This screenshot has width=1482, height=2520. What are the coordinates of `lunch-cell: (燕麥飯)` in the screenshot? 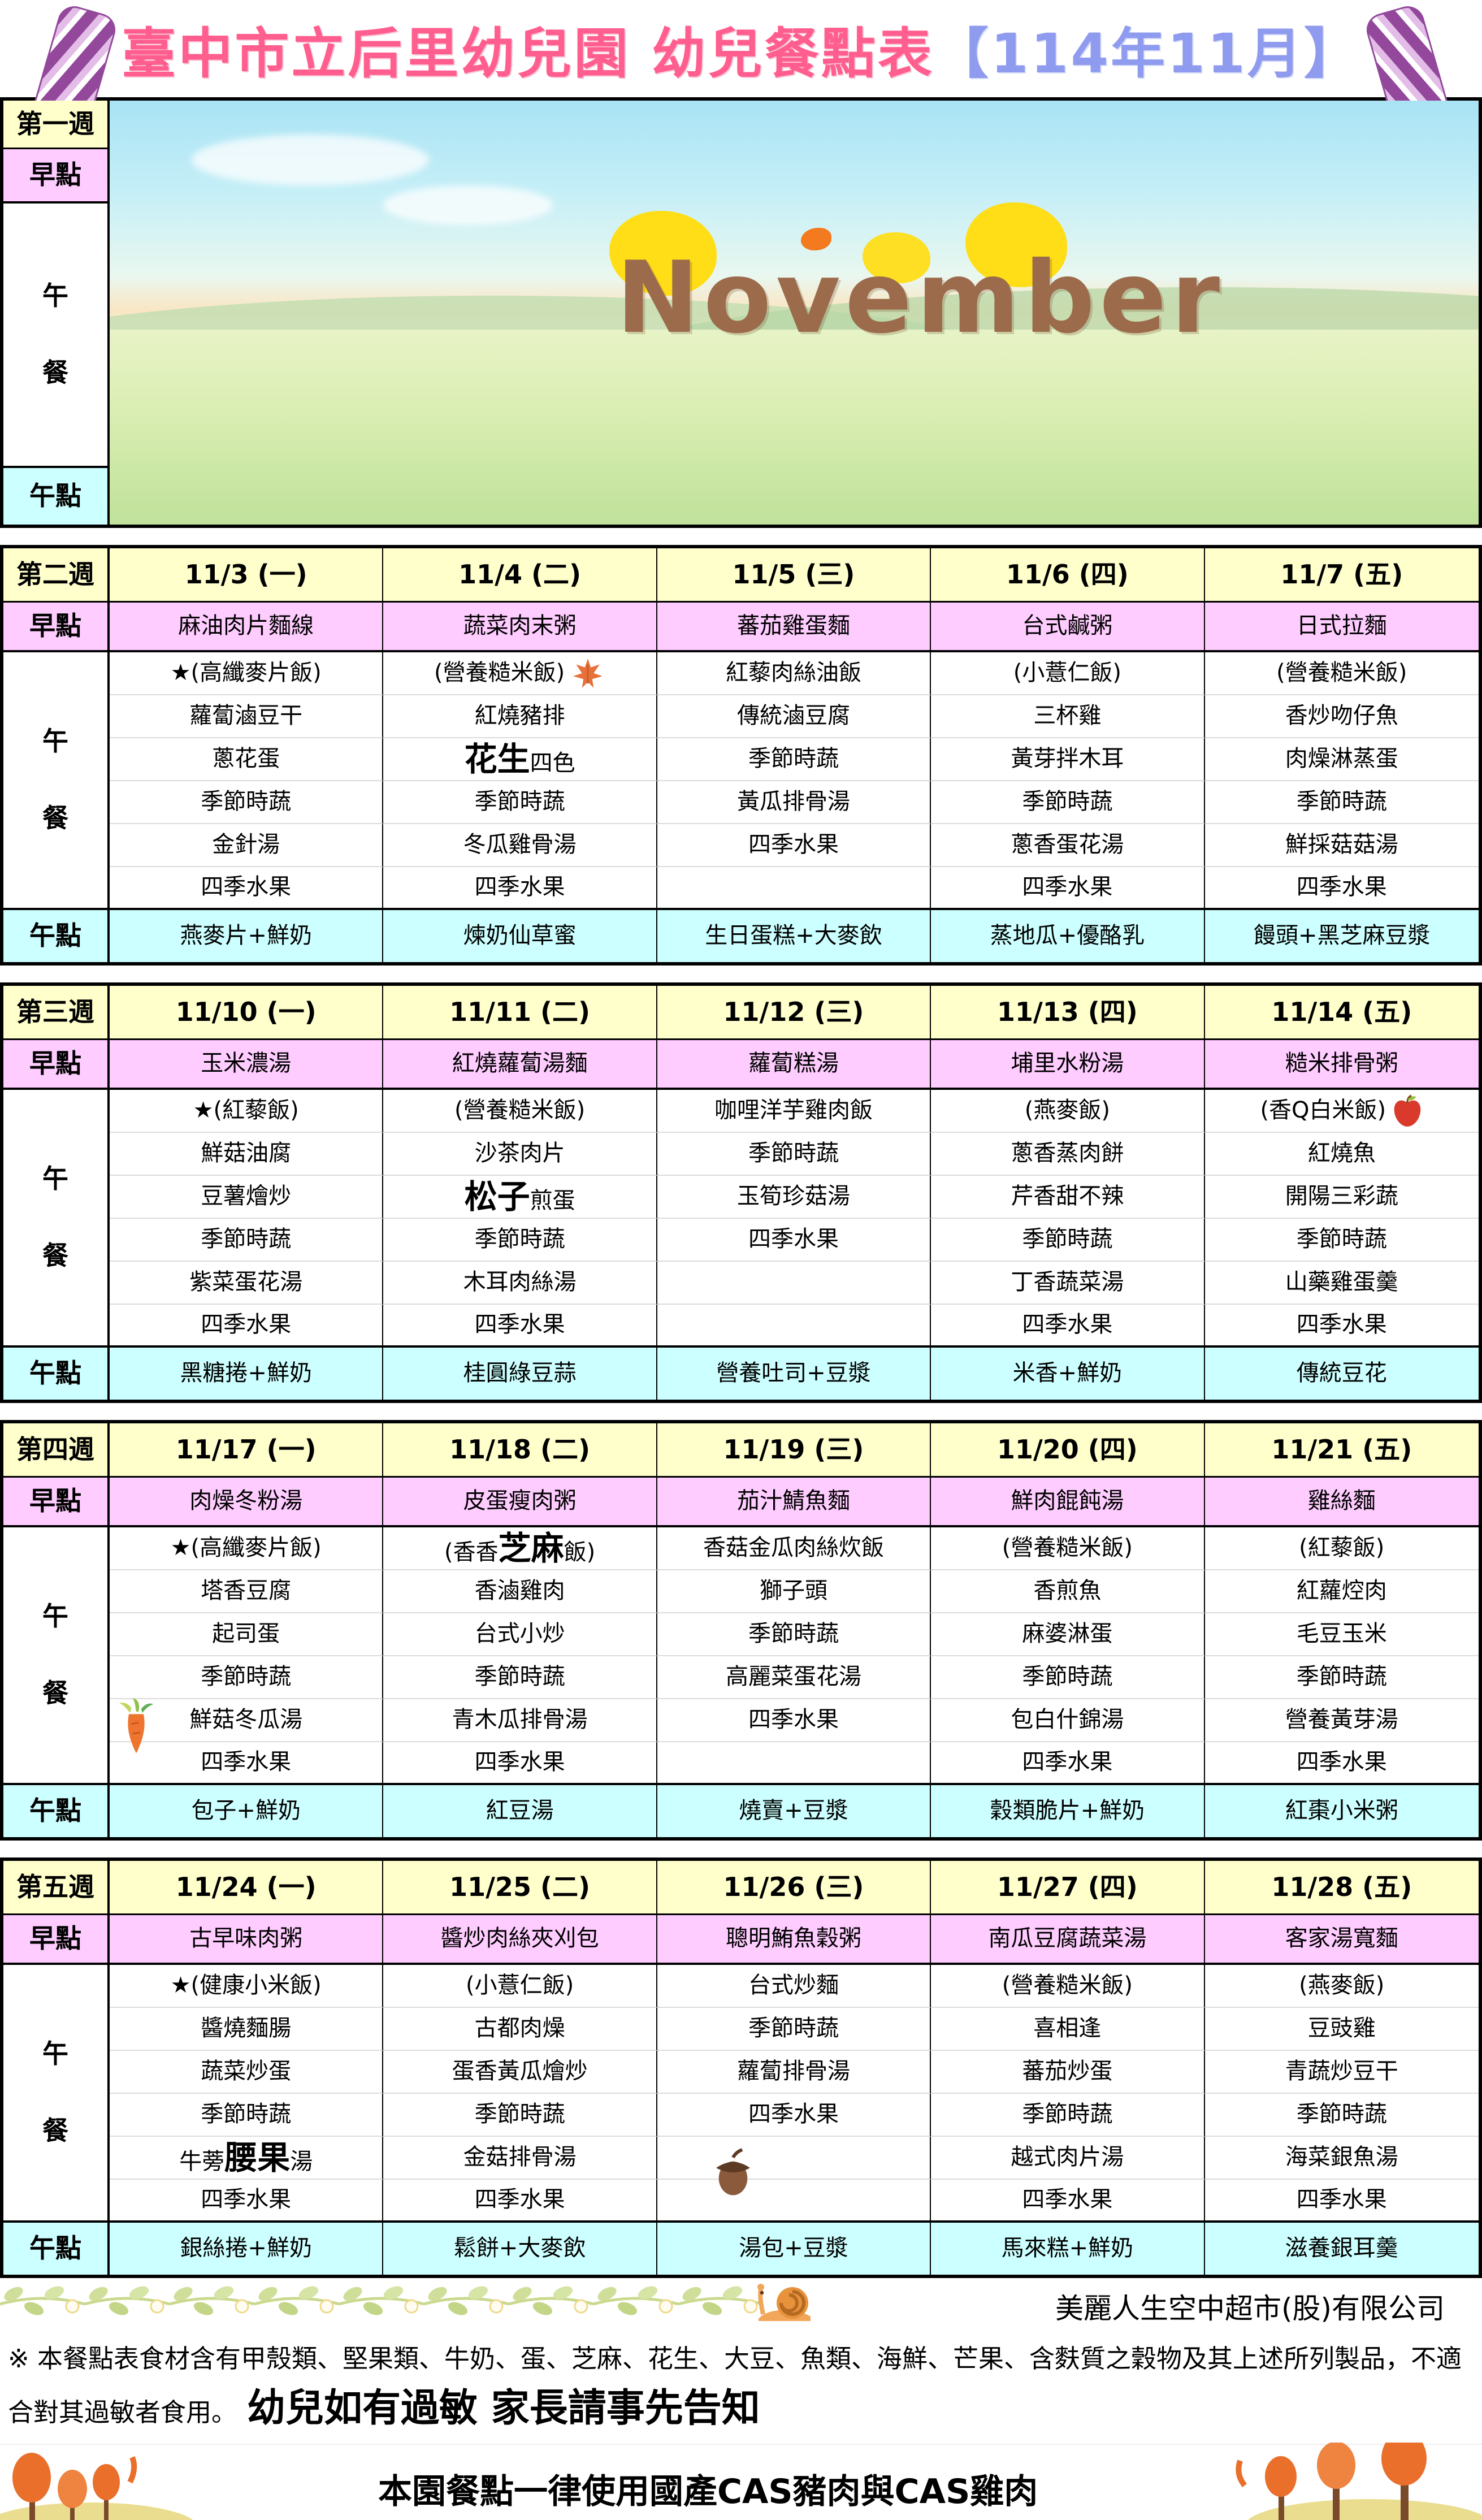 It's located at (1341, 1987).